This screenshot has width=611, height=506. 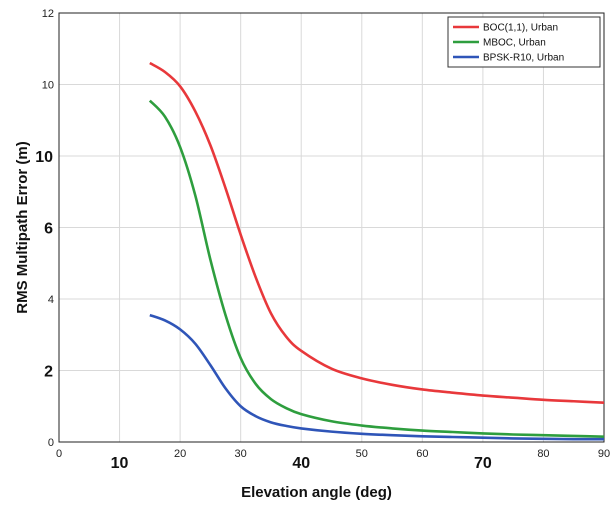 What do you see at coordinates (241, 454) in the screenshot?
I see `x-tick-label: 30` at bounding box center [241, 454].